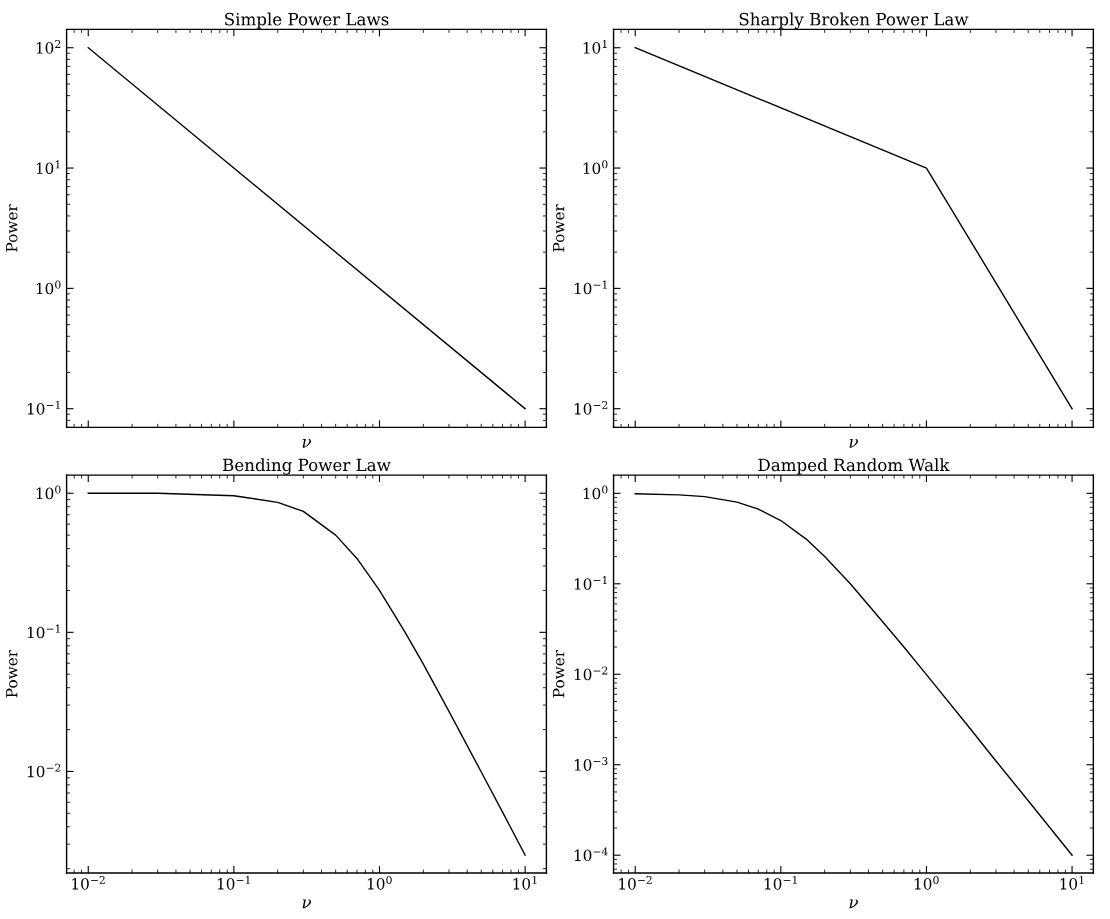 Image resolution: width=1110 pixels, height=919 pixels. I want to click on chart-title: Damped Random Walk, so click(854, 466).